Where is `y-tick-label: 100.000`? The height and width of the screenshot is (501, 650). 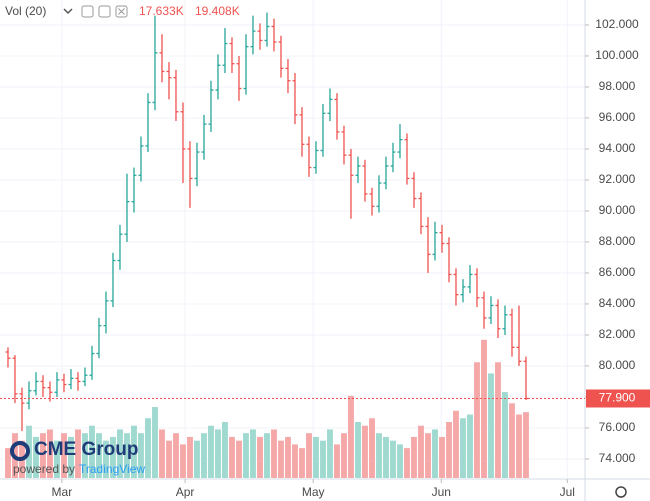 y-tick-label: 100.000 is located at coordinates (617, 55).